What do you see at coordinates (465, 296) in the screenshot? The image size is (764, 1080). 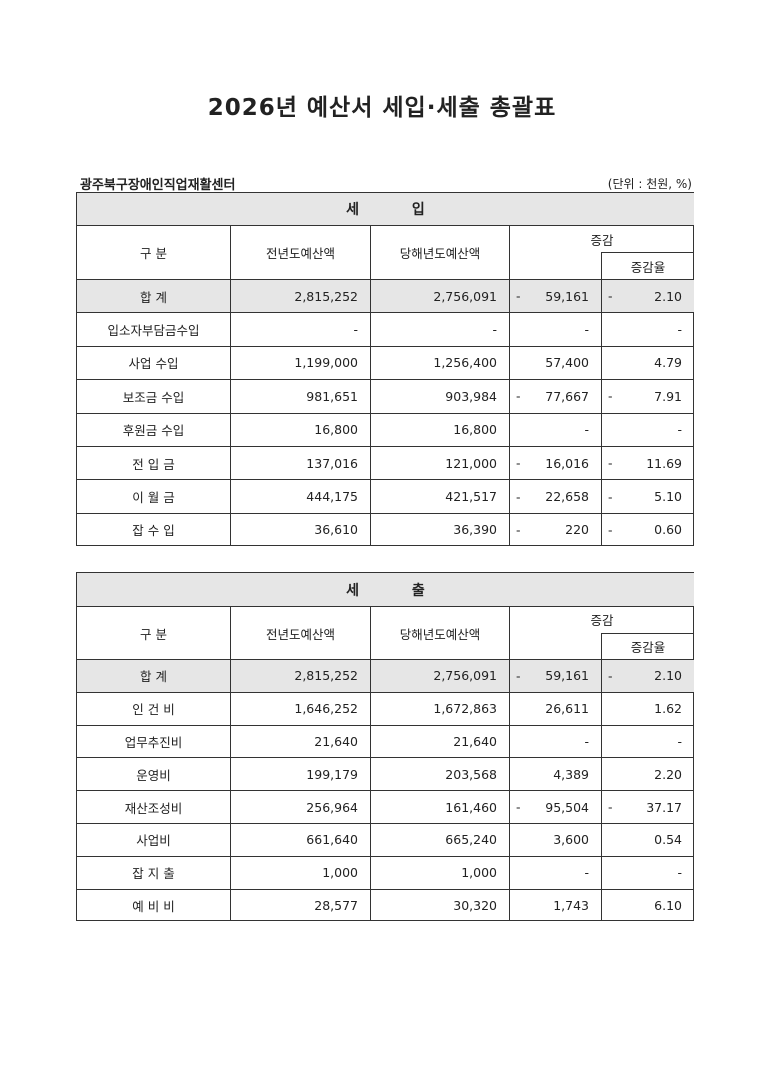 I see `row-curr-budget-text: 2,756,091` at bounding box center [465, 296].